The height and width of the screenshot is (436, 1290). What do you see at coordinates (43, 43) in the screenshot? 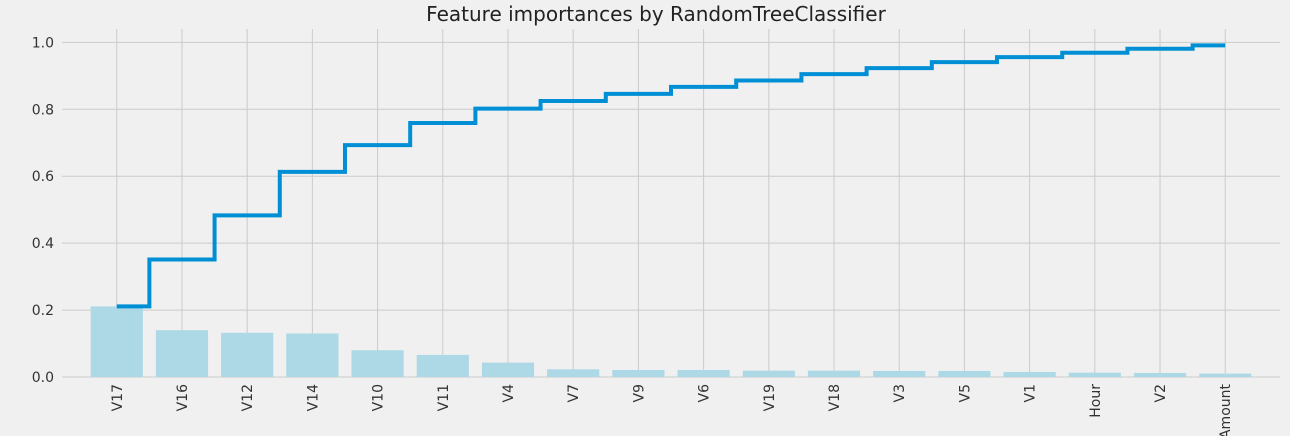
I see `y-tick-label: 1.0` at bounding box center [43, 43].